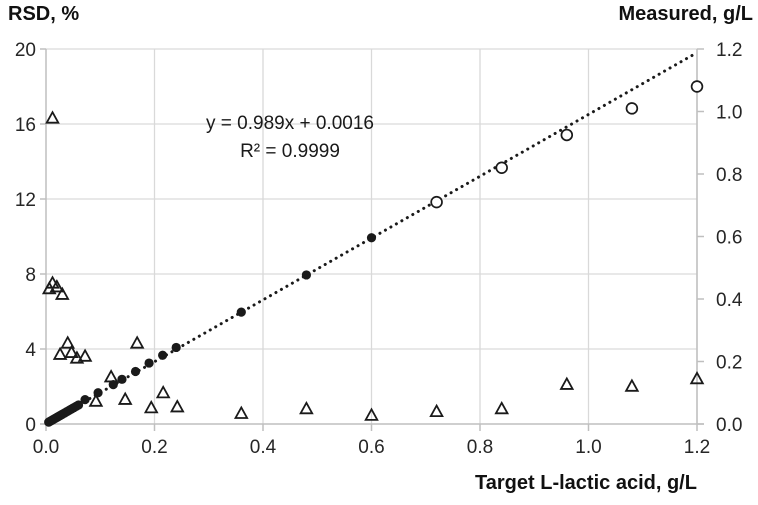 Image resolution: width=758 pixels, height=505 pixels. I want to click on x-axis-tick-label: 0.0, so click(46, 447).